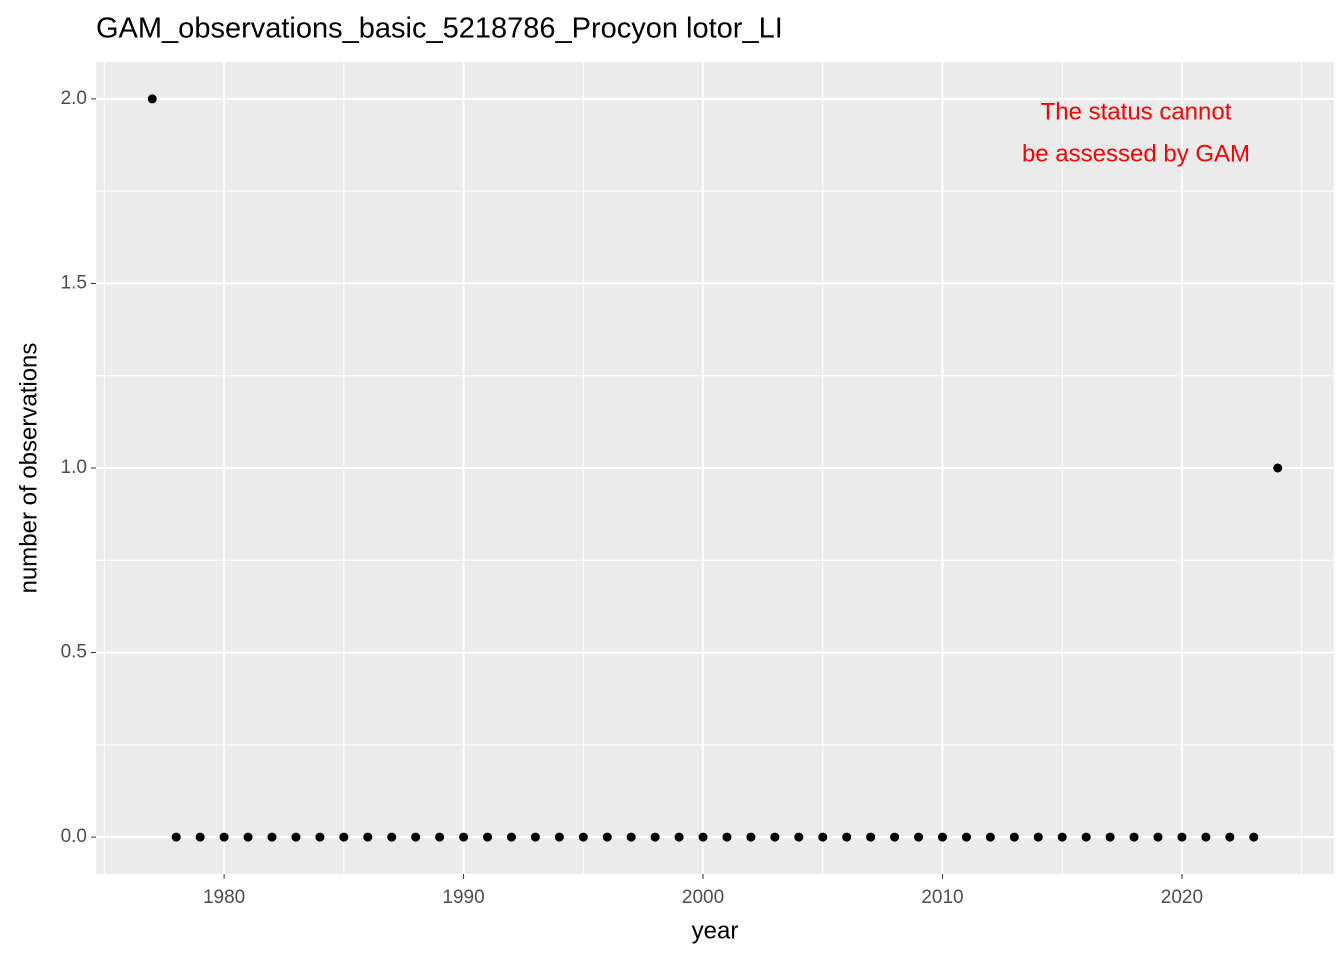  I want to click on y-tick-label: 1.5, so click(74, 282).